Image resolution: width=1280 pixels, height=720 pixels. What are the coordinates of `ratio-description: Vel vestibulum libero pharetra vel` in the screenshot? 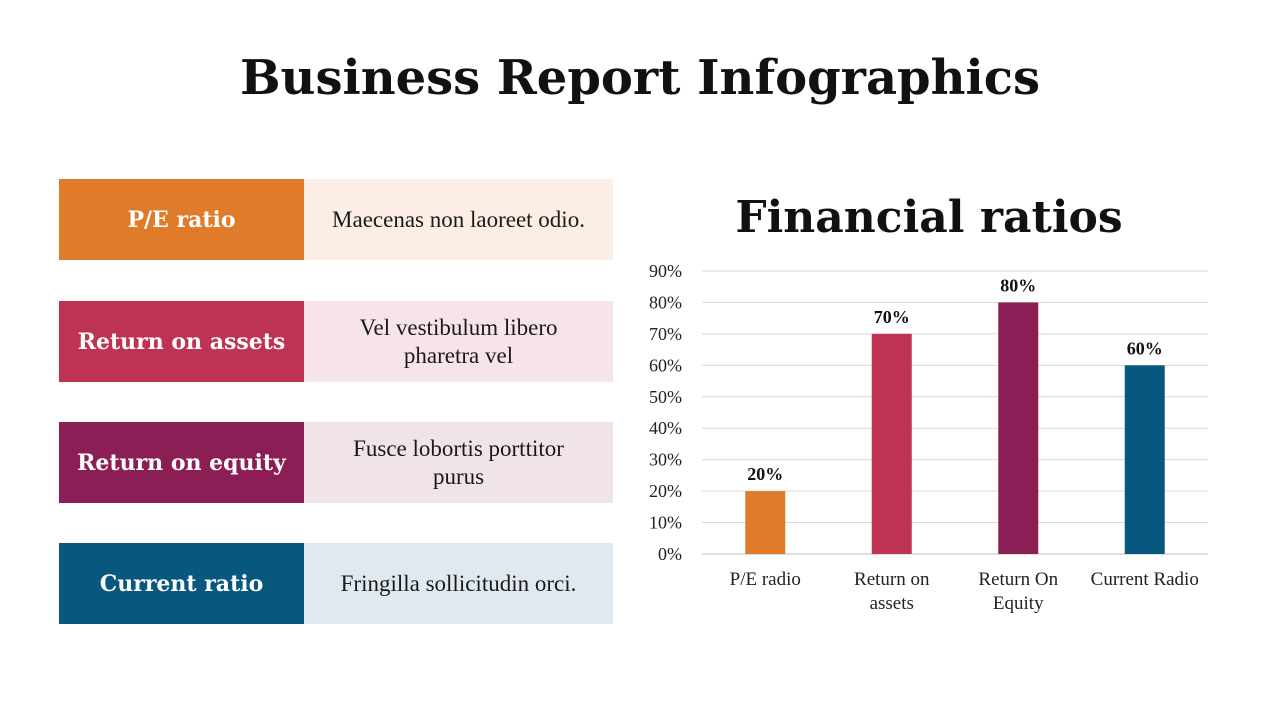 It's located at (458, 341).